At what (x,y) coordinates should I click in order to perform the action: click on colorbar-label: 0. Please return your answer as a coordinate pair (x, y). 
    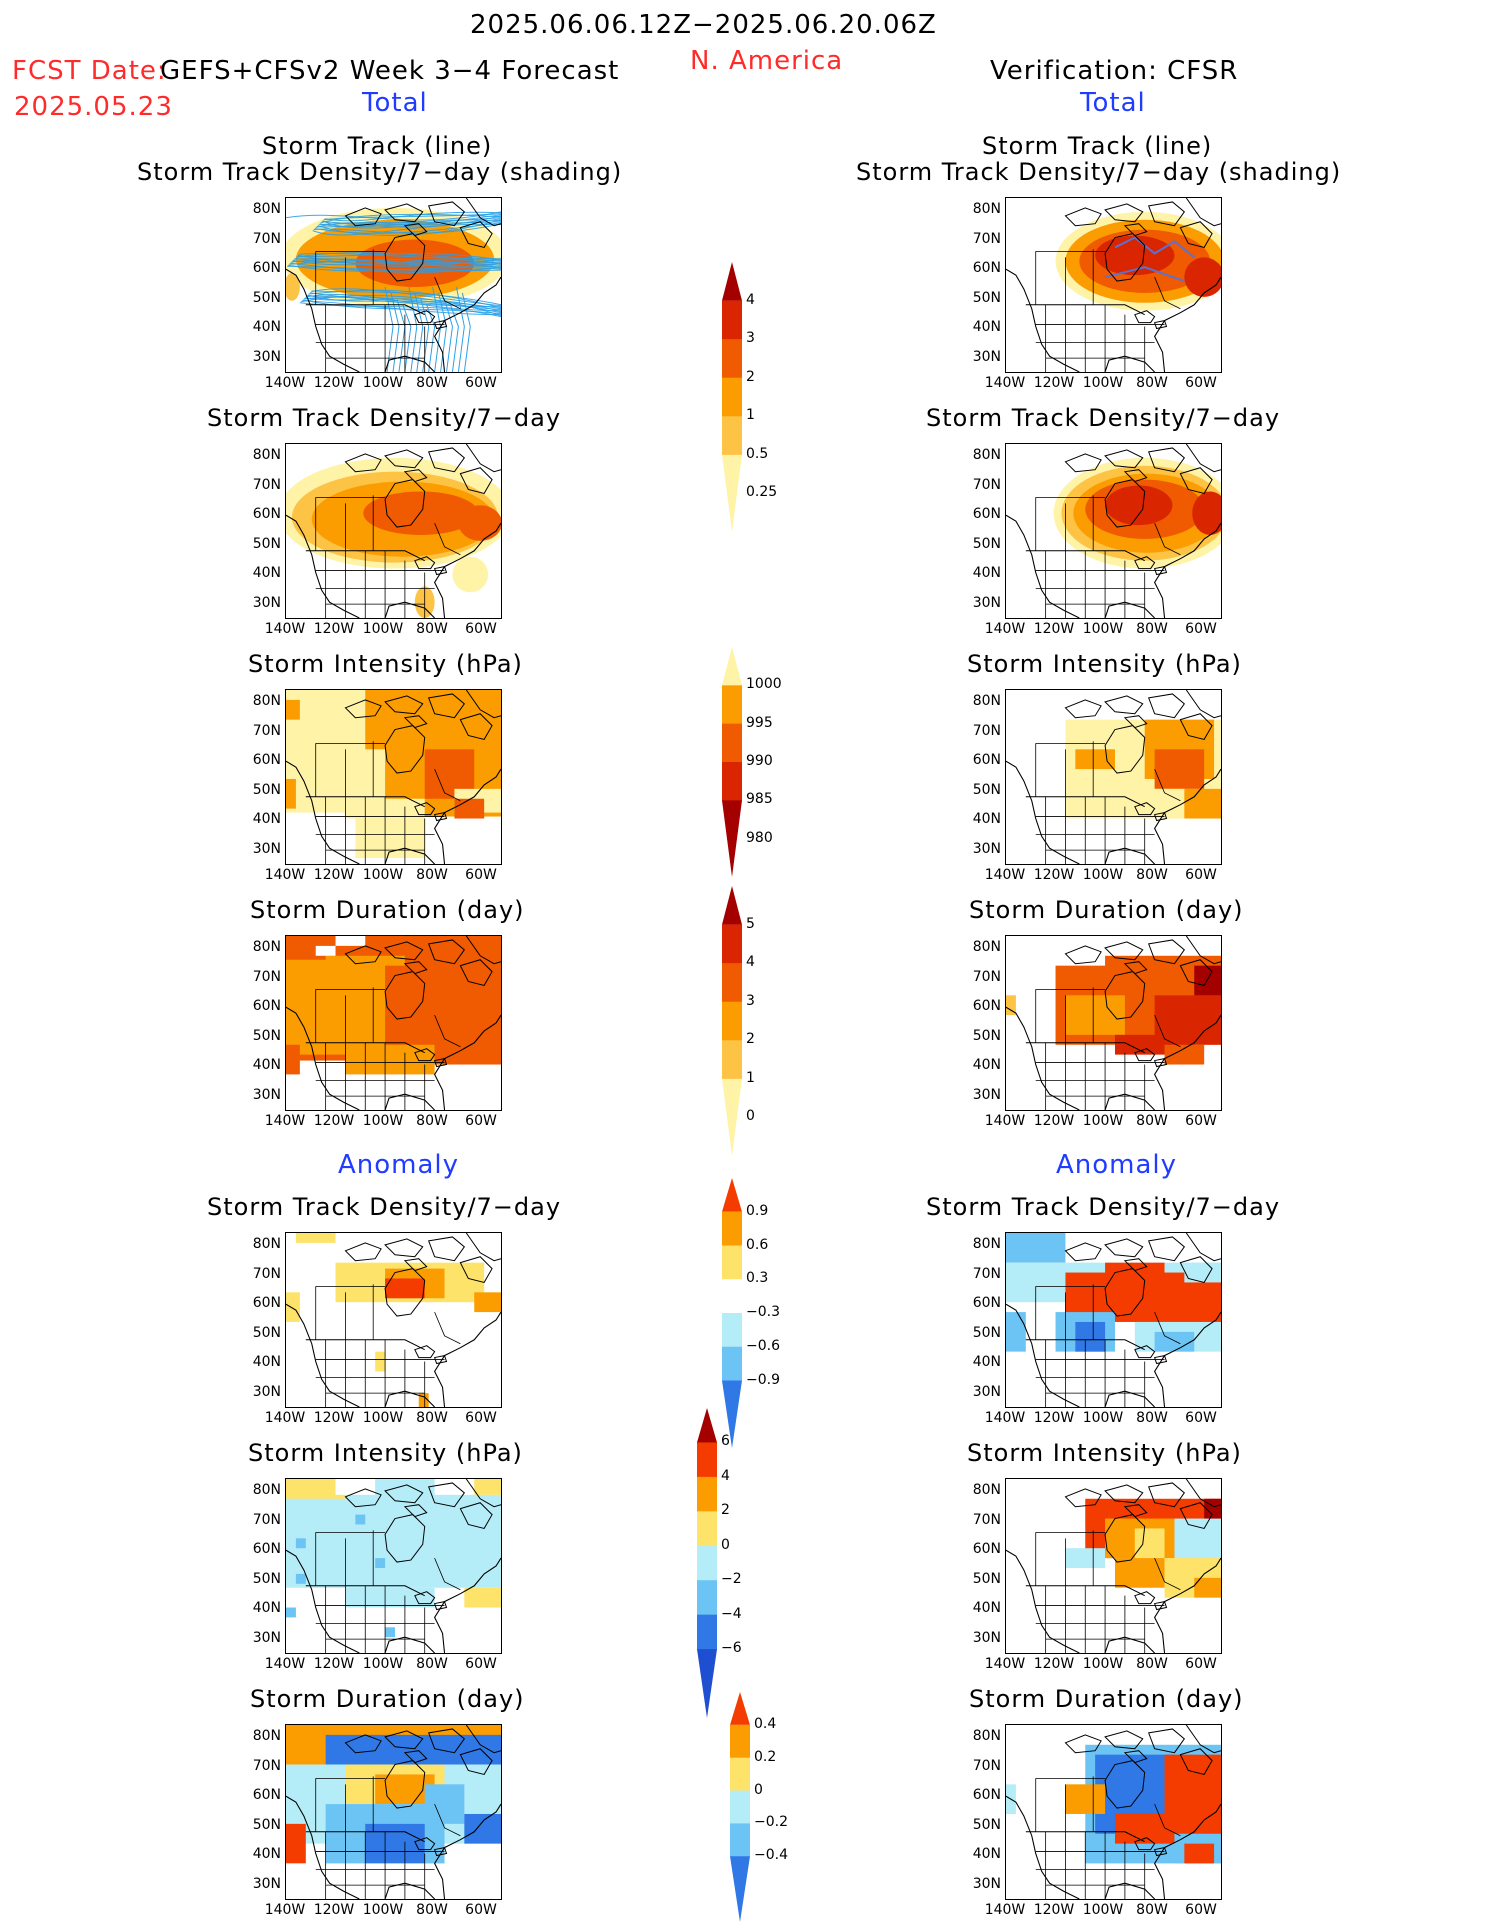
    Looking at the image, I should click on (750, 1116).